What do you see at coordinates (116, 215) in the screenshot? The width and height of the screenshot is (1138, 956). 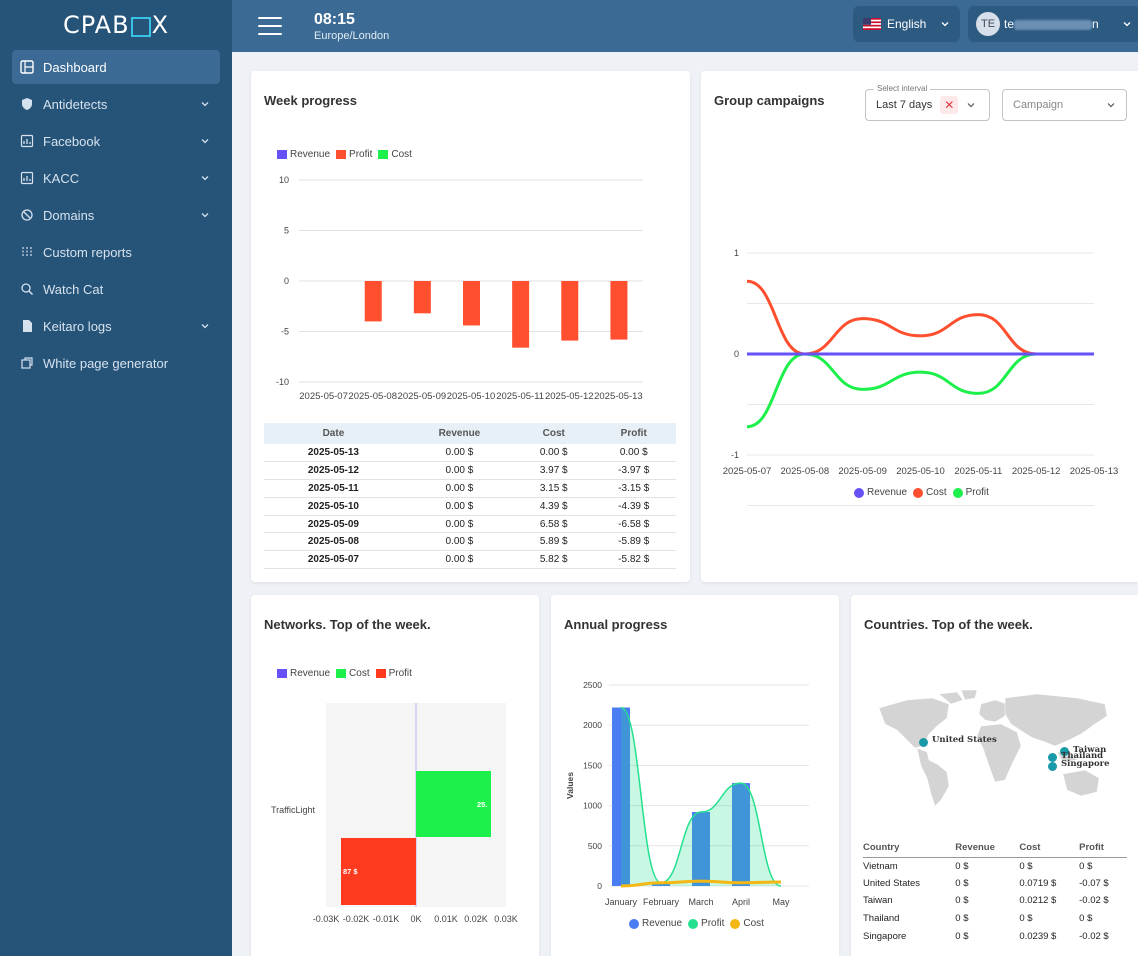 I see `sidebar-item-domains: Domains` at bounding box center [116, 215].